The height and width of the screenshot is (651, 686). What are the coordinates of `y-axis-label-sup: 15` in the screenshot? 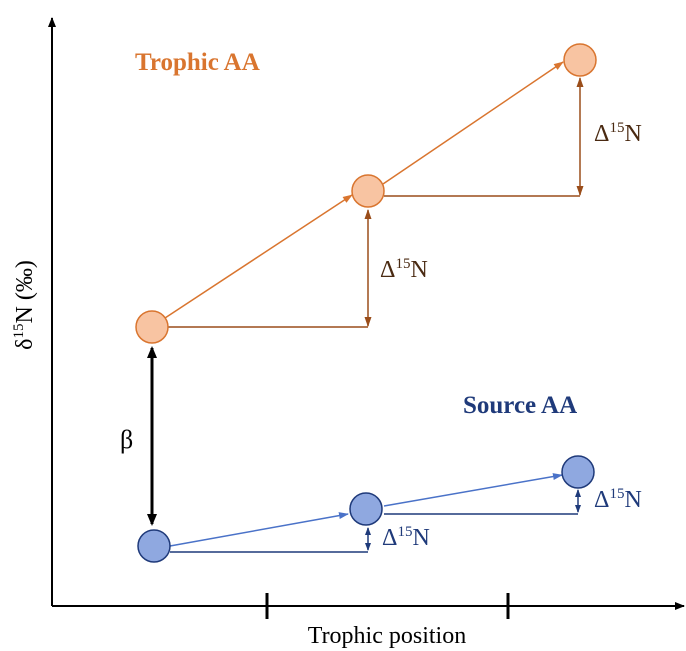 It's located at (19, 331).